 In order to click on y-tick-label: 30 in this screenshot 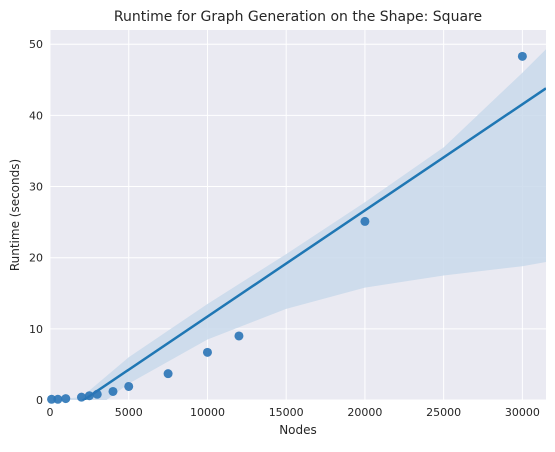, I will do `click(36, 187)`.